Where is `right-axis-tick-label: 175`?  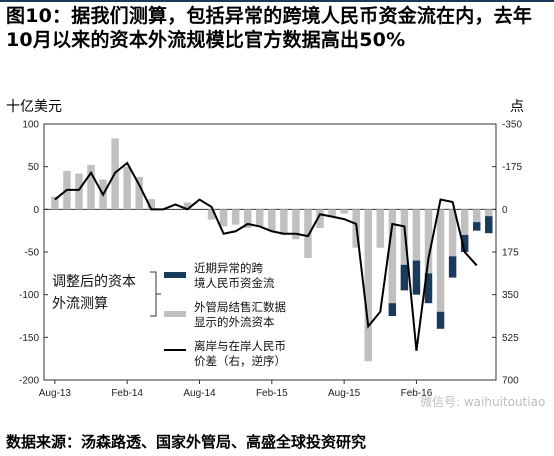 right-axis-tick-label: 175 is located at coordinates (510, 253).